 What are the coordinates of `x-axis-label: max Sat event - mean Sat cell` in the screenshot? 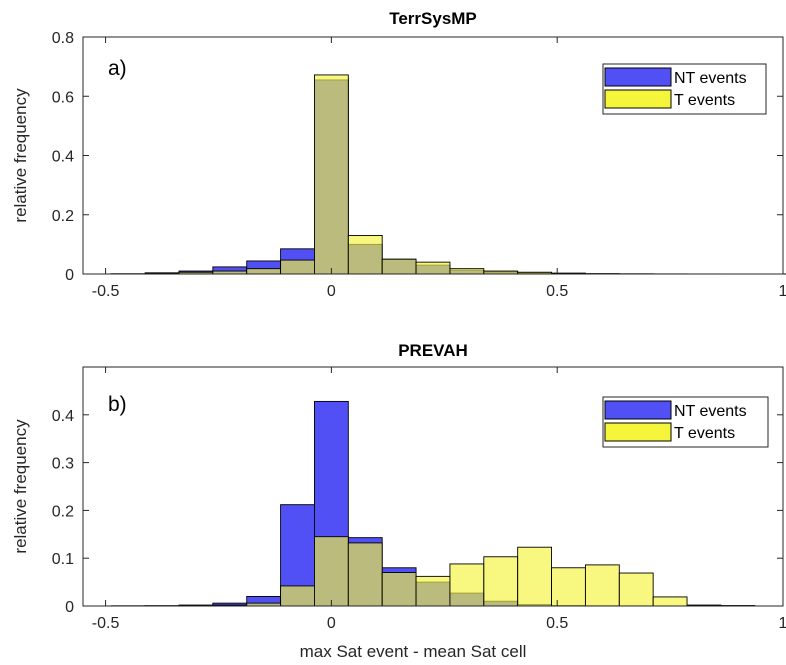 It's located at (413, 651).